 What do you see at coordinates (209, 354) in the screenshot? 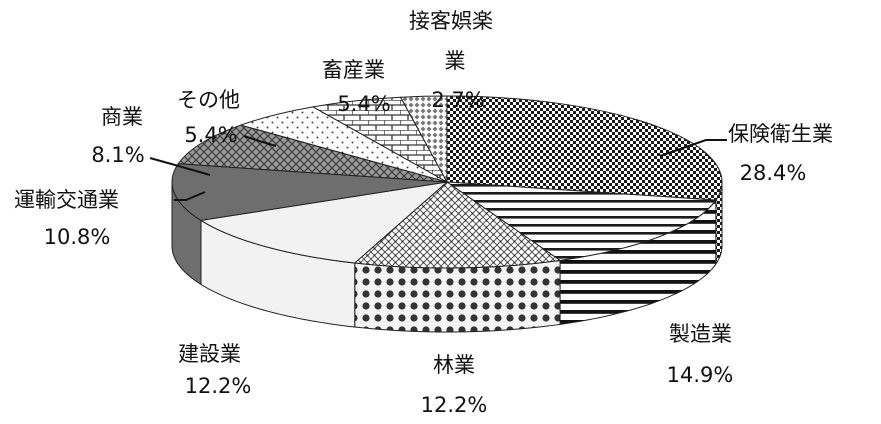
I see `label-kensetsu: 建設業` at bounding box center [209, 354].